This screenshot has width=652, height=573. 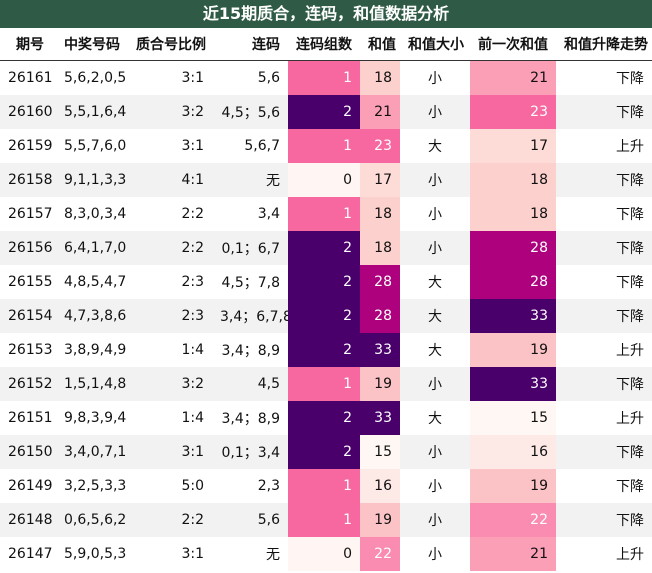 I want to click on cell-lianma: 4,5；7,8, so click(x=250, y=283).